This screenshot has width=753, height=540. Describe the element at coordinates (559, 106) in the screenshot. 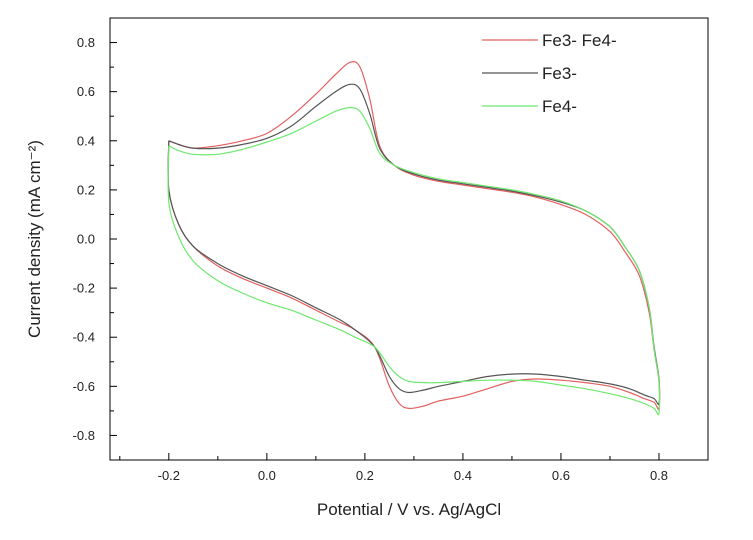

I see `legend-label: Fe4-` at that location.